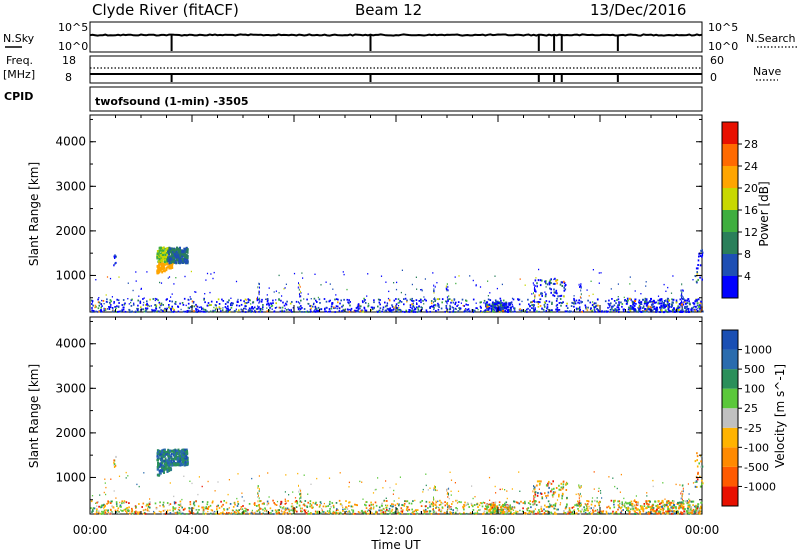 This screenshot has height=554, width=800. What do you see at coordinates (397, 481) in the screenshot?
I see `velocity-data-points` at bounding box center [397, 481].